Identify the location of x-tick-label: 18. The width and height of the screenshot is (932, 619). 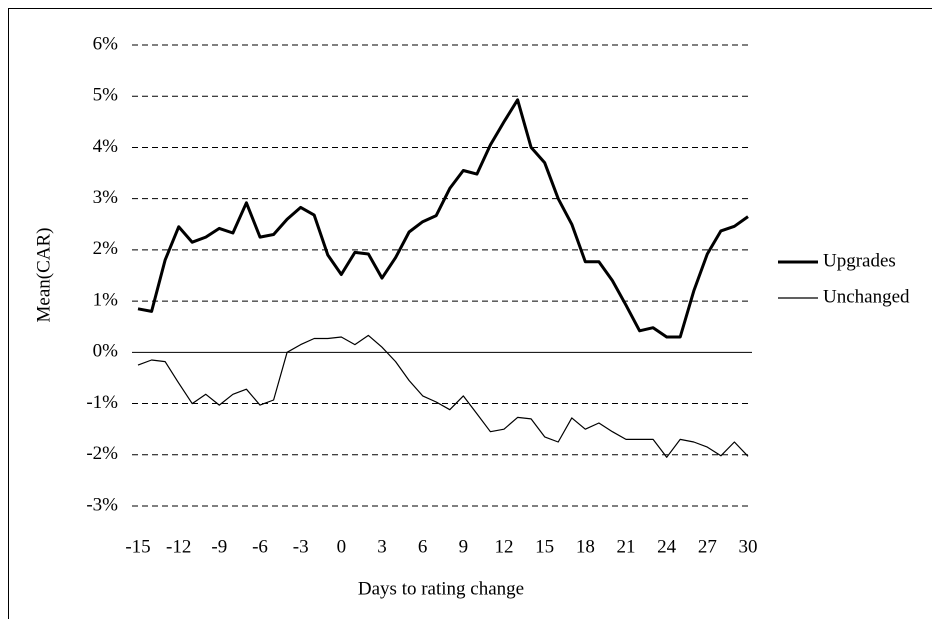
(585, 546).